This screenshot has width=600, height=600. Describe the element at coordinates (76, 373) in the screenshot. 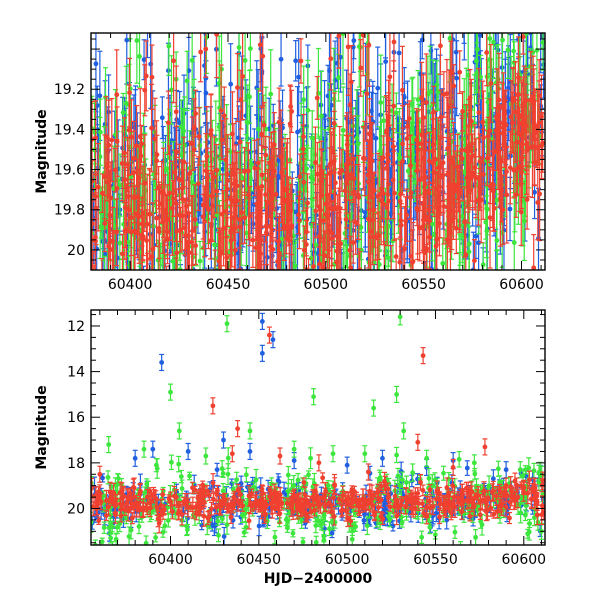

I see `y-tick-label: 14` at that location.